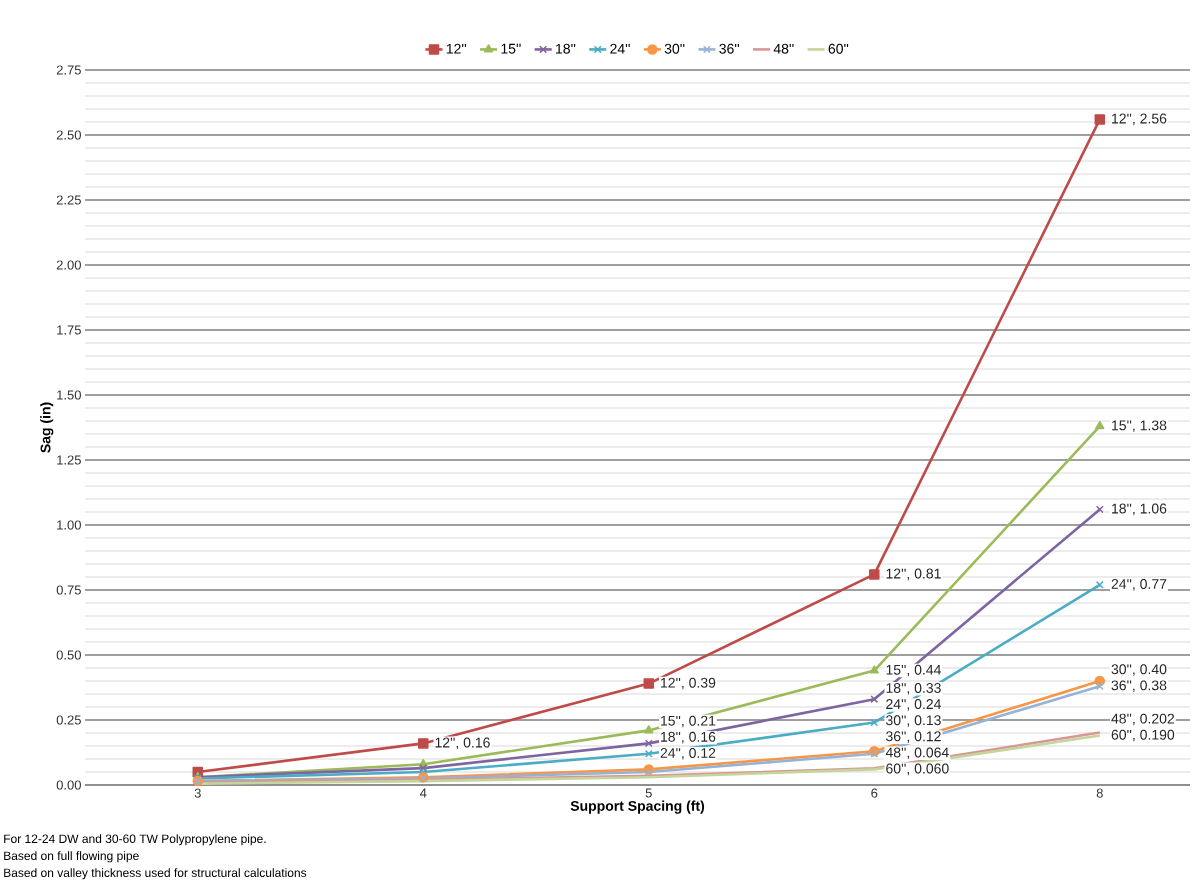 This screenshot has width=1203, height=884. Describe the element at coordinates (1139, 584) in the screenshot. I see `data-label: 24'', 0.77` at that location.